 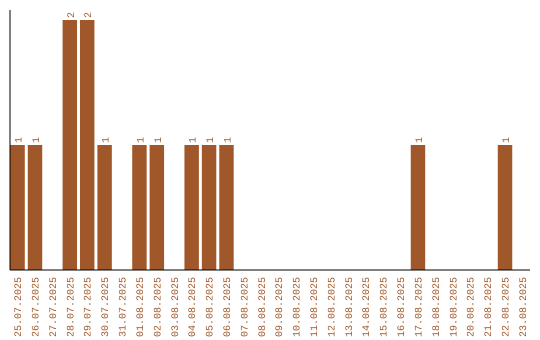 What do you see at coordinates (72, 307) in the screenshot?
I see `x-tick-label: 28.07.2025` at bounding box center [72, 307].